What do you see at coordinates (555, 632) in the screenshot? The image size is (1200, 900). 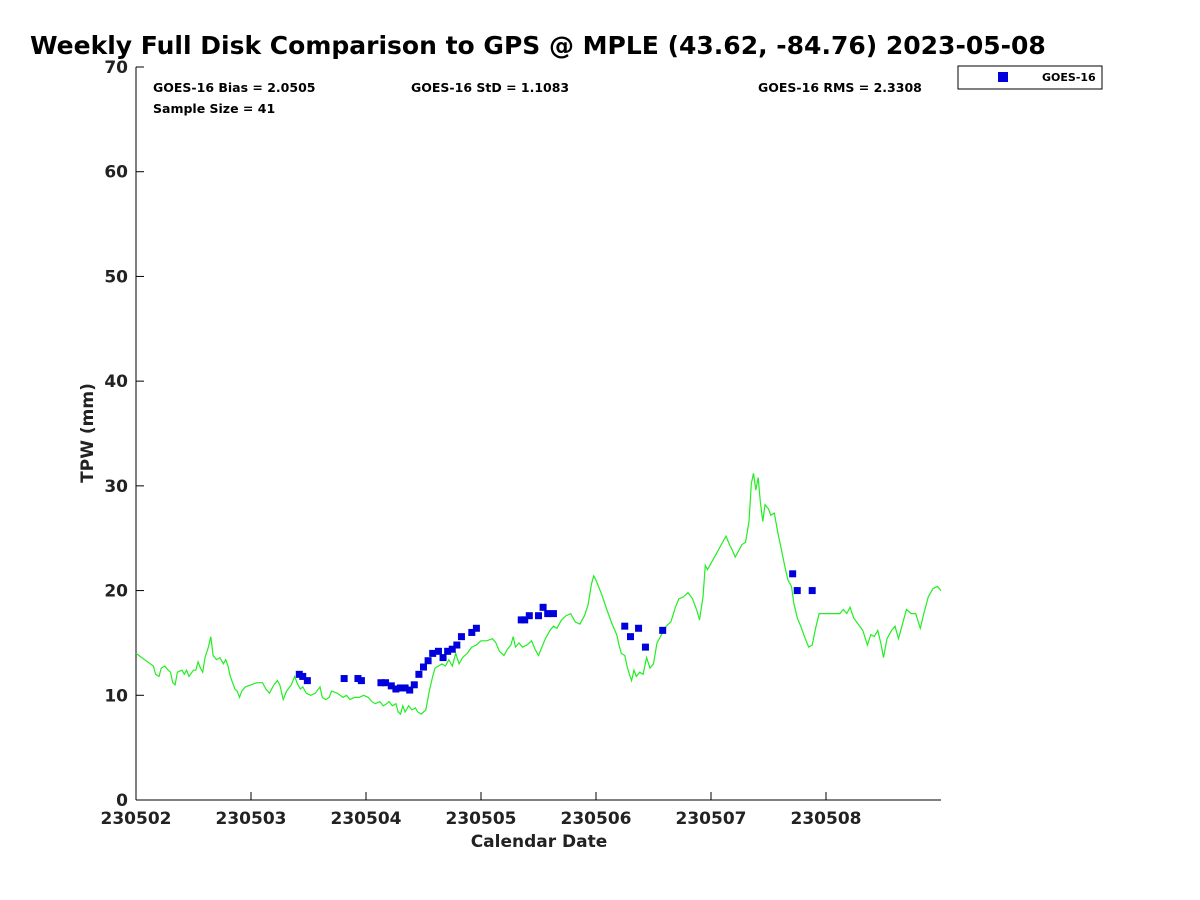 I see `goes-16-series` at bounding box center [555, 632].